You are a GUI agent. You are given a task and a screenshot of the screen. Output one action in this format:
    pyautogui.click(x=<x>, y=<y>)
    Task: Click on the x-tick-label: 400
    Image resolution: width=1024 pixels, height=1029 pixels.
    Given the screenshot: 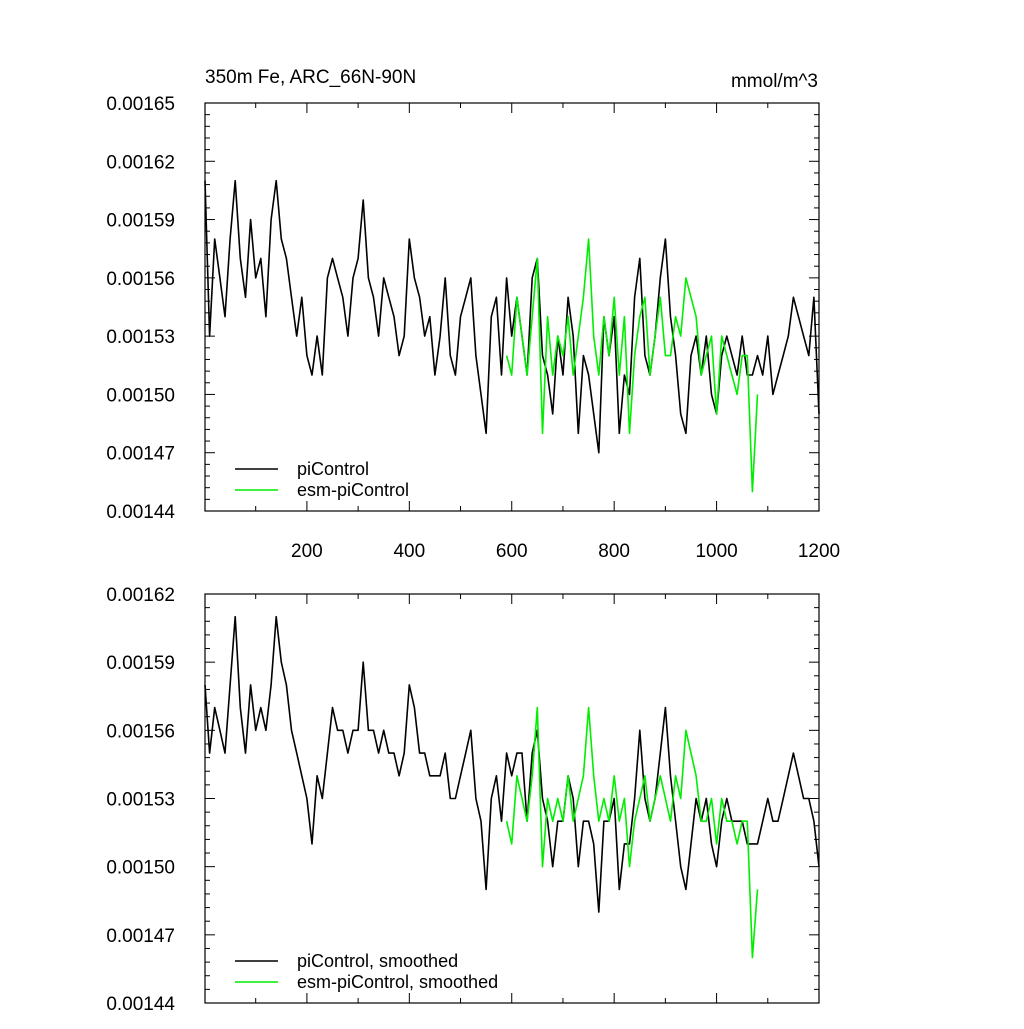 What is the action you would take?
    pyautogui.click(x=409, y=551)
    